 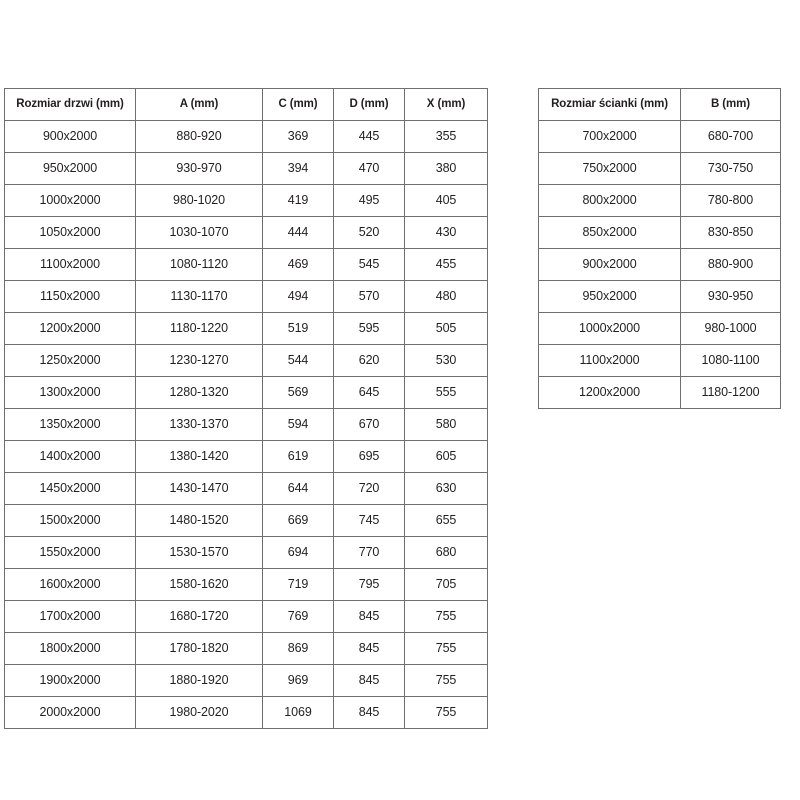 What do you see at coordinates (70, 136) in the screenshot?
I see `cell-door-size: 900x2000` at bounding box center [70, 136].